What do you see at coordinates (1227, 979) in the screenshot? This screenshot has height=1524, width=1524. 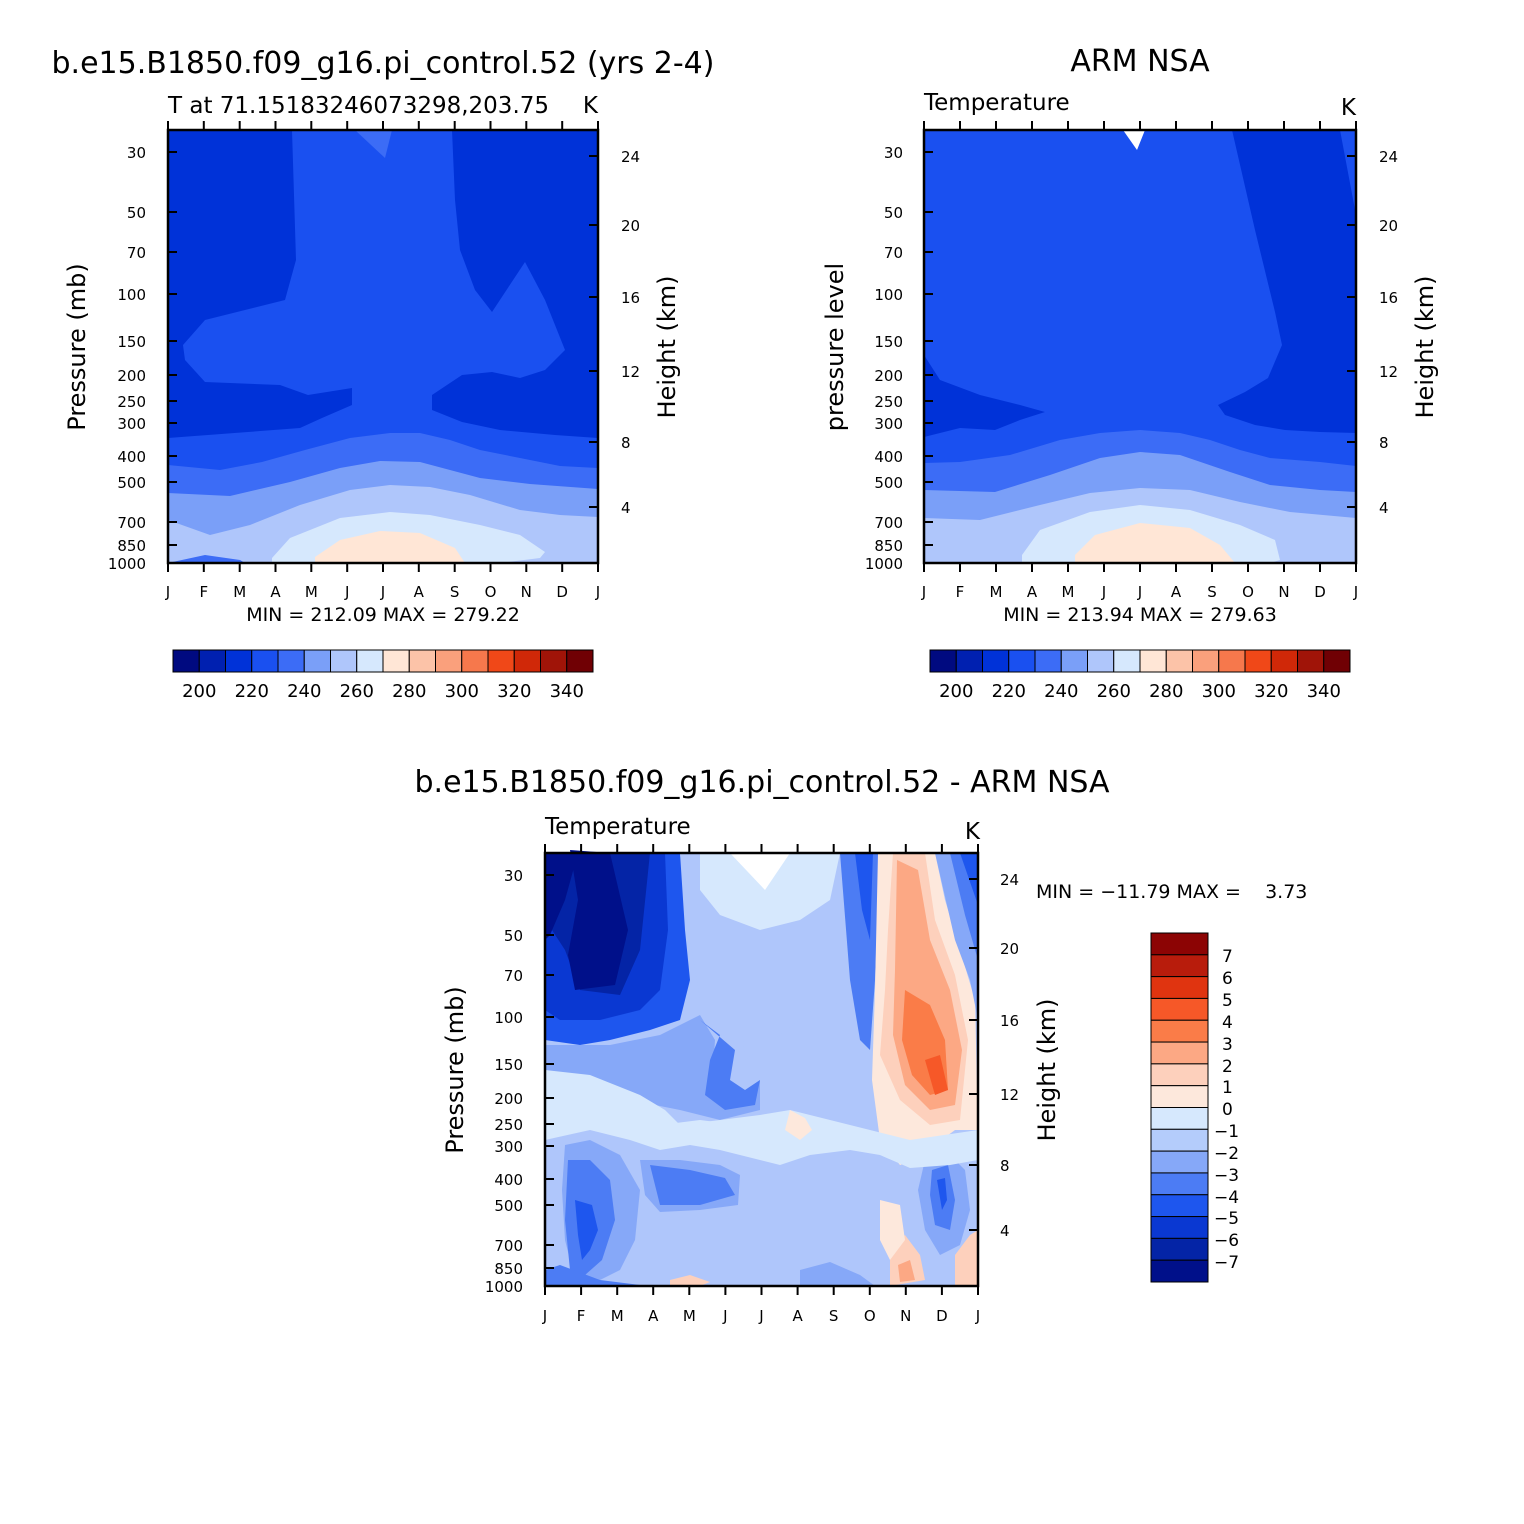 I see `colorbar-label: 6` at bounding box center [1227, 979].